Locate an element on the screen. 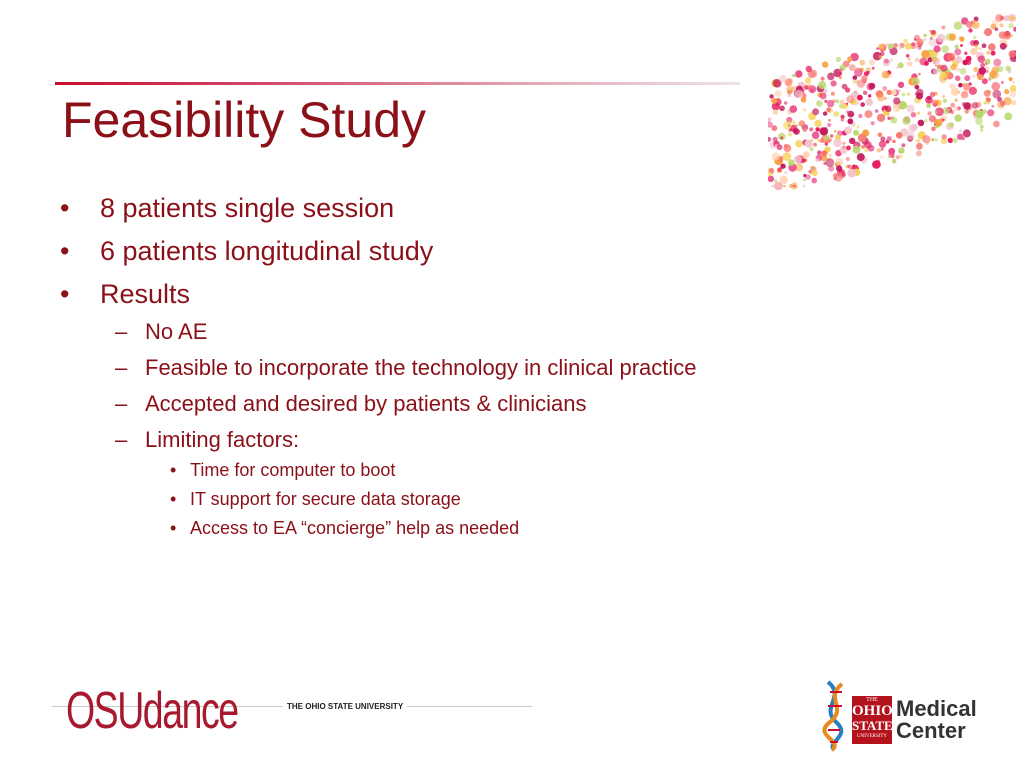 This screenshot has height=768, width=1024. seal-line: STATE is located at coordinates (872, 725).